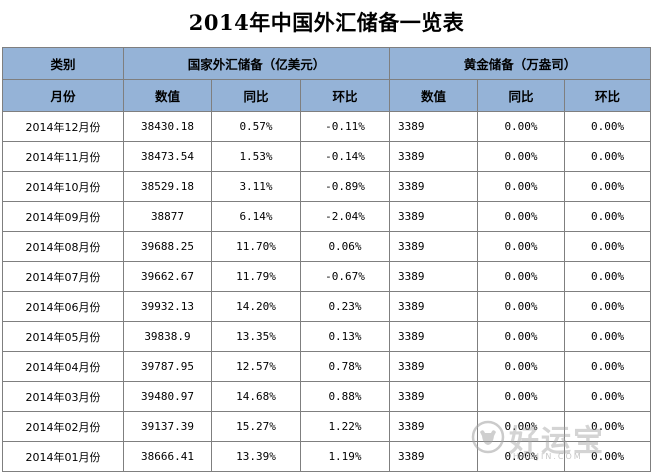 The height and width of the screenshot is (472, 653). Describe the element at coordinates (256, 156) in the screenshot. I see `cell-forex-yoy: 1.53%` at that location.